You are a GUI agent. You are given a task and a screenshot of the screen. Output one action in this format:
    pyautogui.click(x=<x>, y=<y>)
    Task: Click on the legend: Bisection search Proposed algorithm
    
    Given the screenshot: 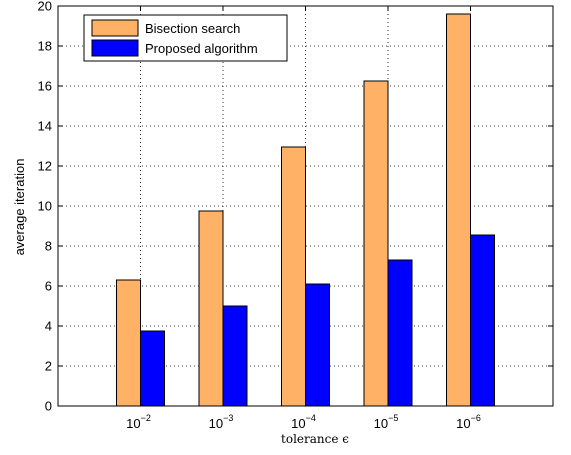 What is the action you would take?
    pyautogui.click(x=185, y=38)
    